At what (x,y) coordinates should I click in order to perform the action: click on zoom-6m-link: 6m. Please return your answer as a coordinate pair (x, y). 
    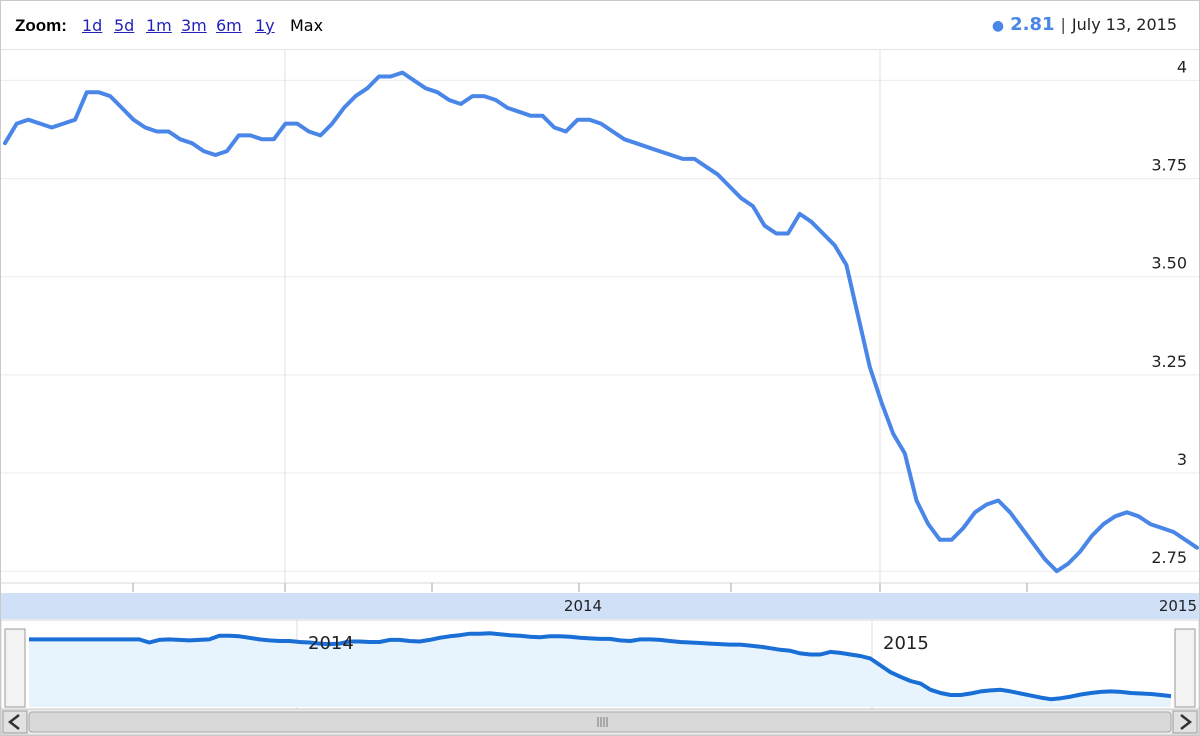
    Looking at the image, I should click on (229, 25).